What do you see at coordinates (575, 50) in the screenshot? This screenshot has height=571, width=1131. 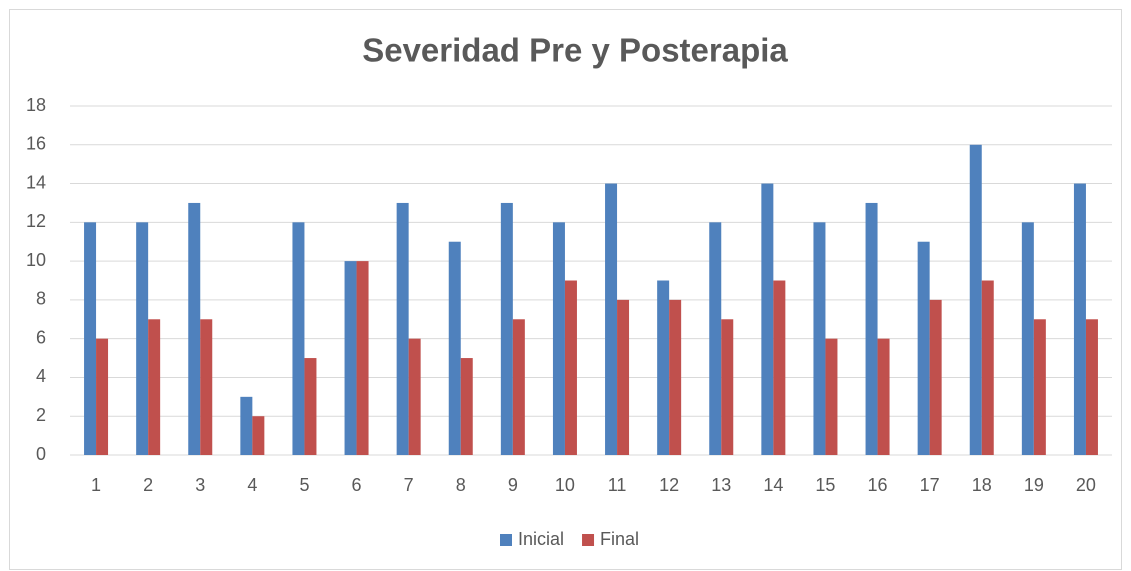 I see `chart-title: Severidad Pre y Posterapia` at bounding box center [575, 50].